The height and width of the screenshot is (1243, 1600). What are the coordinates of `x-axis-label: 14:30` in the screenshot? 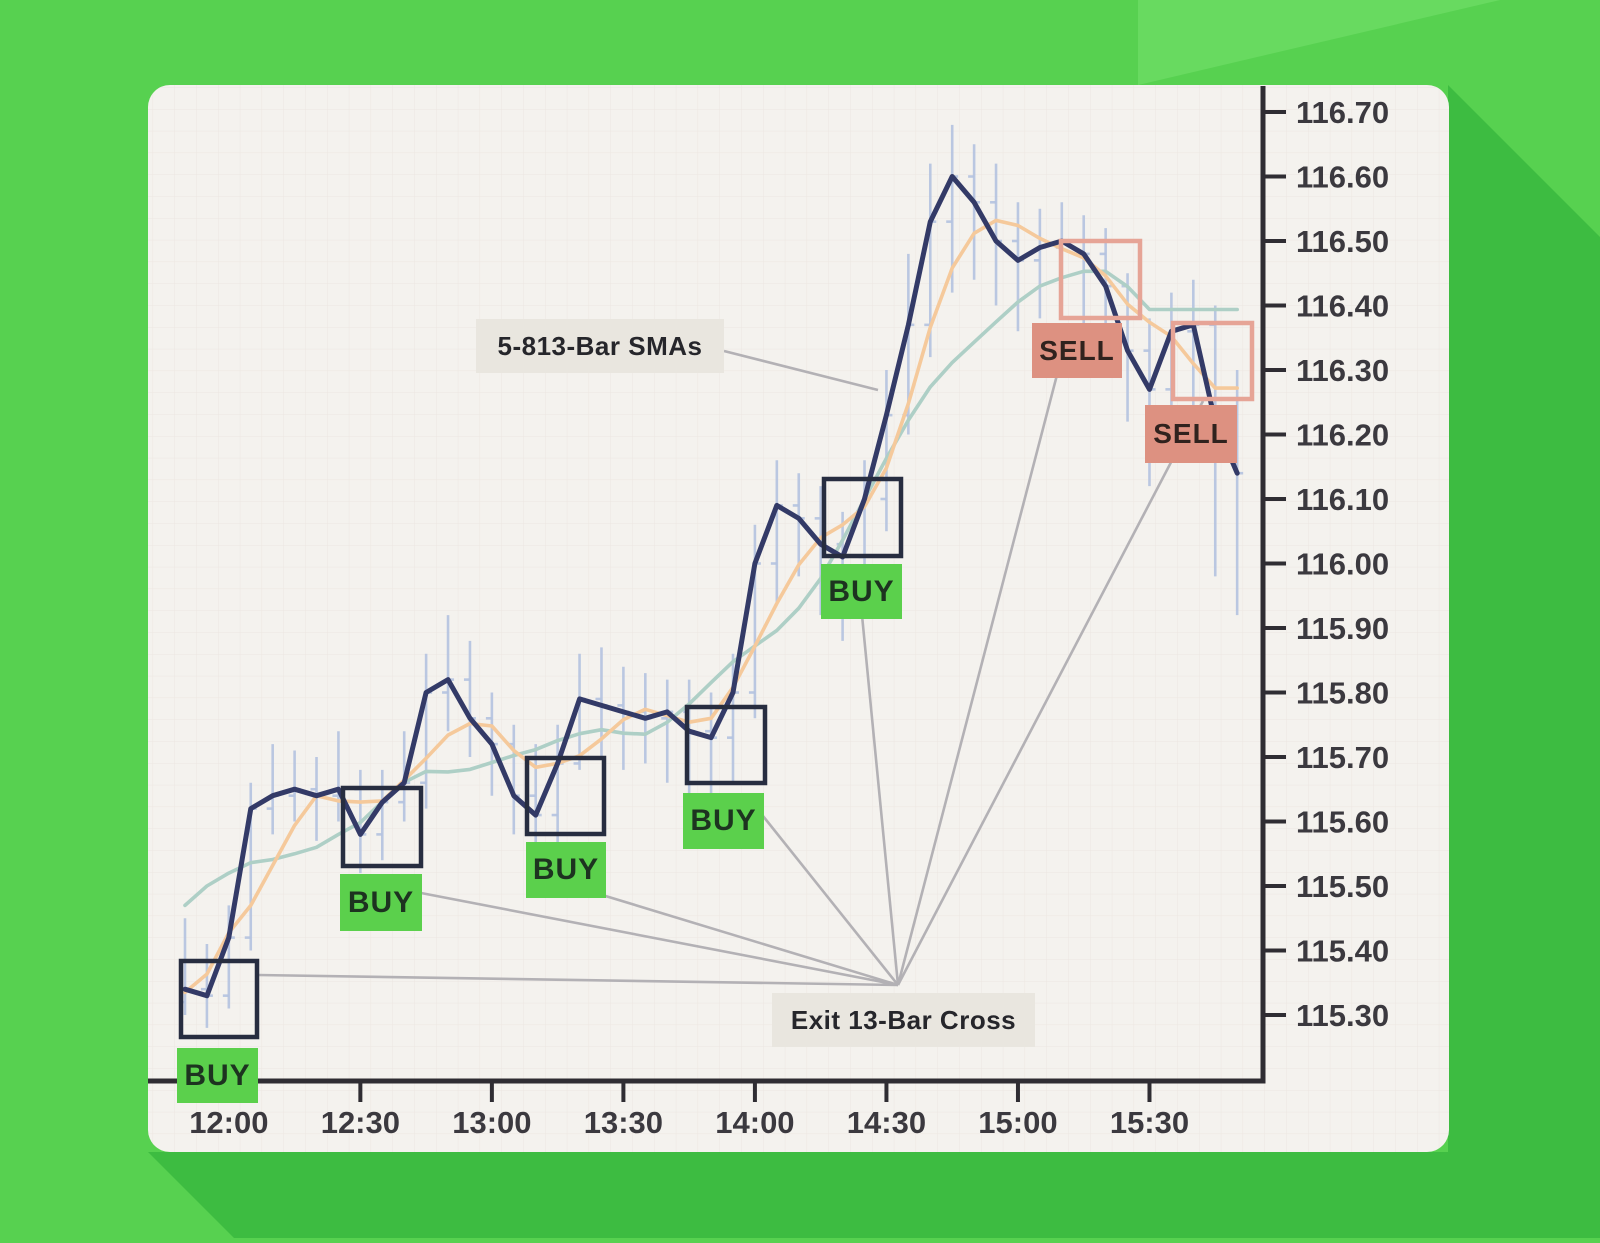 It's located at (886, 1122).